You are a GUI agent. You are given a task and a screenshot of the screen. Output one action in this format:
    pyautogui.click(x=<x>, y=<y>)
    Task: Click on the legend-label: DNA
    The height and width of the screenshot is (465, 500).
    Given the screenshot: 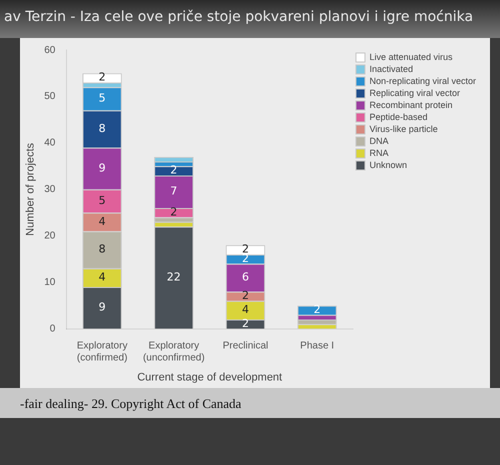 What is the action you would take?
    pyautogui.click(x=378, y=141)
    